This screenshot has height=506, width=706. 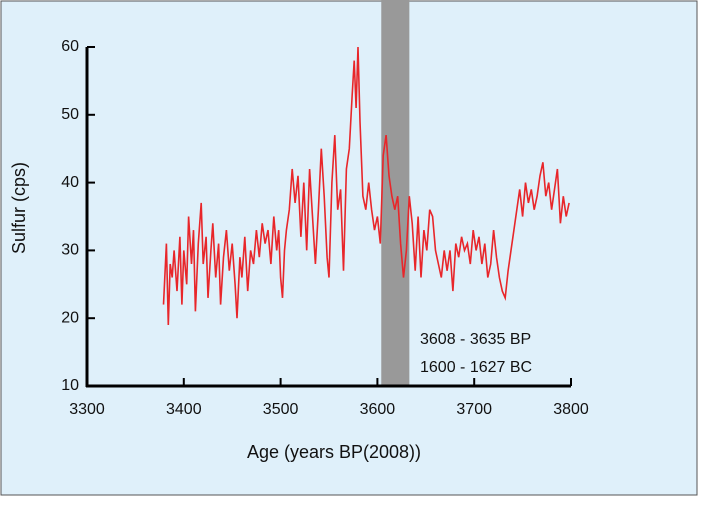 What do you see at coordinates (70, 182) in the screenshot?
I see `y-tick-label: 40` at bounding box center [70, 182].